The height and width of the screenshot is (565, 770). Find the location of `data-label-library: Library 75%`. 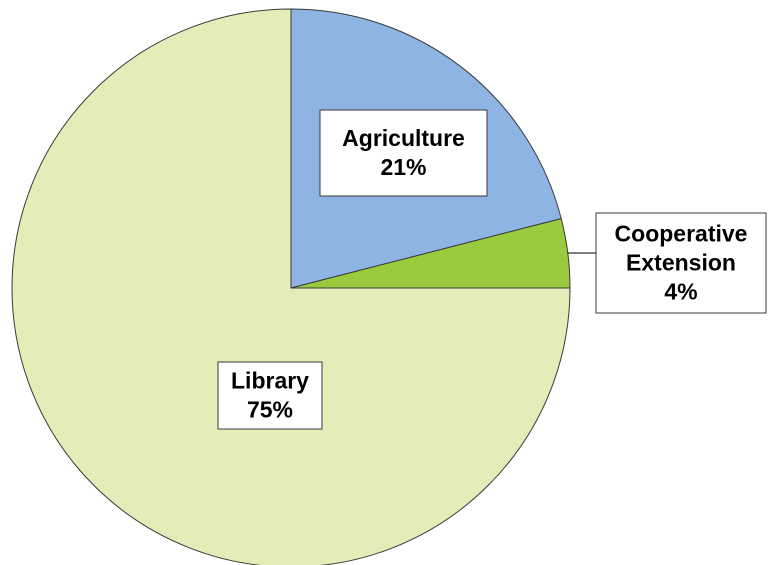

data-label-library: Library 75% is located at coordinates (270, 395).